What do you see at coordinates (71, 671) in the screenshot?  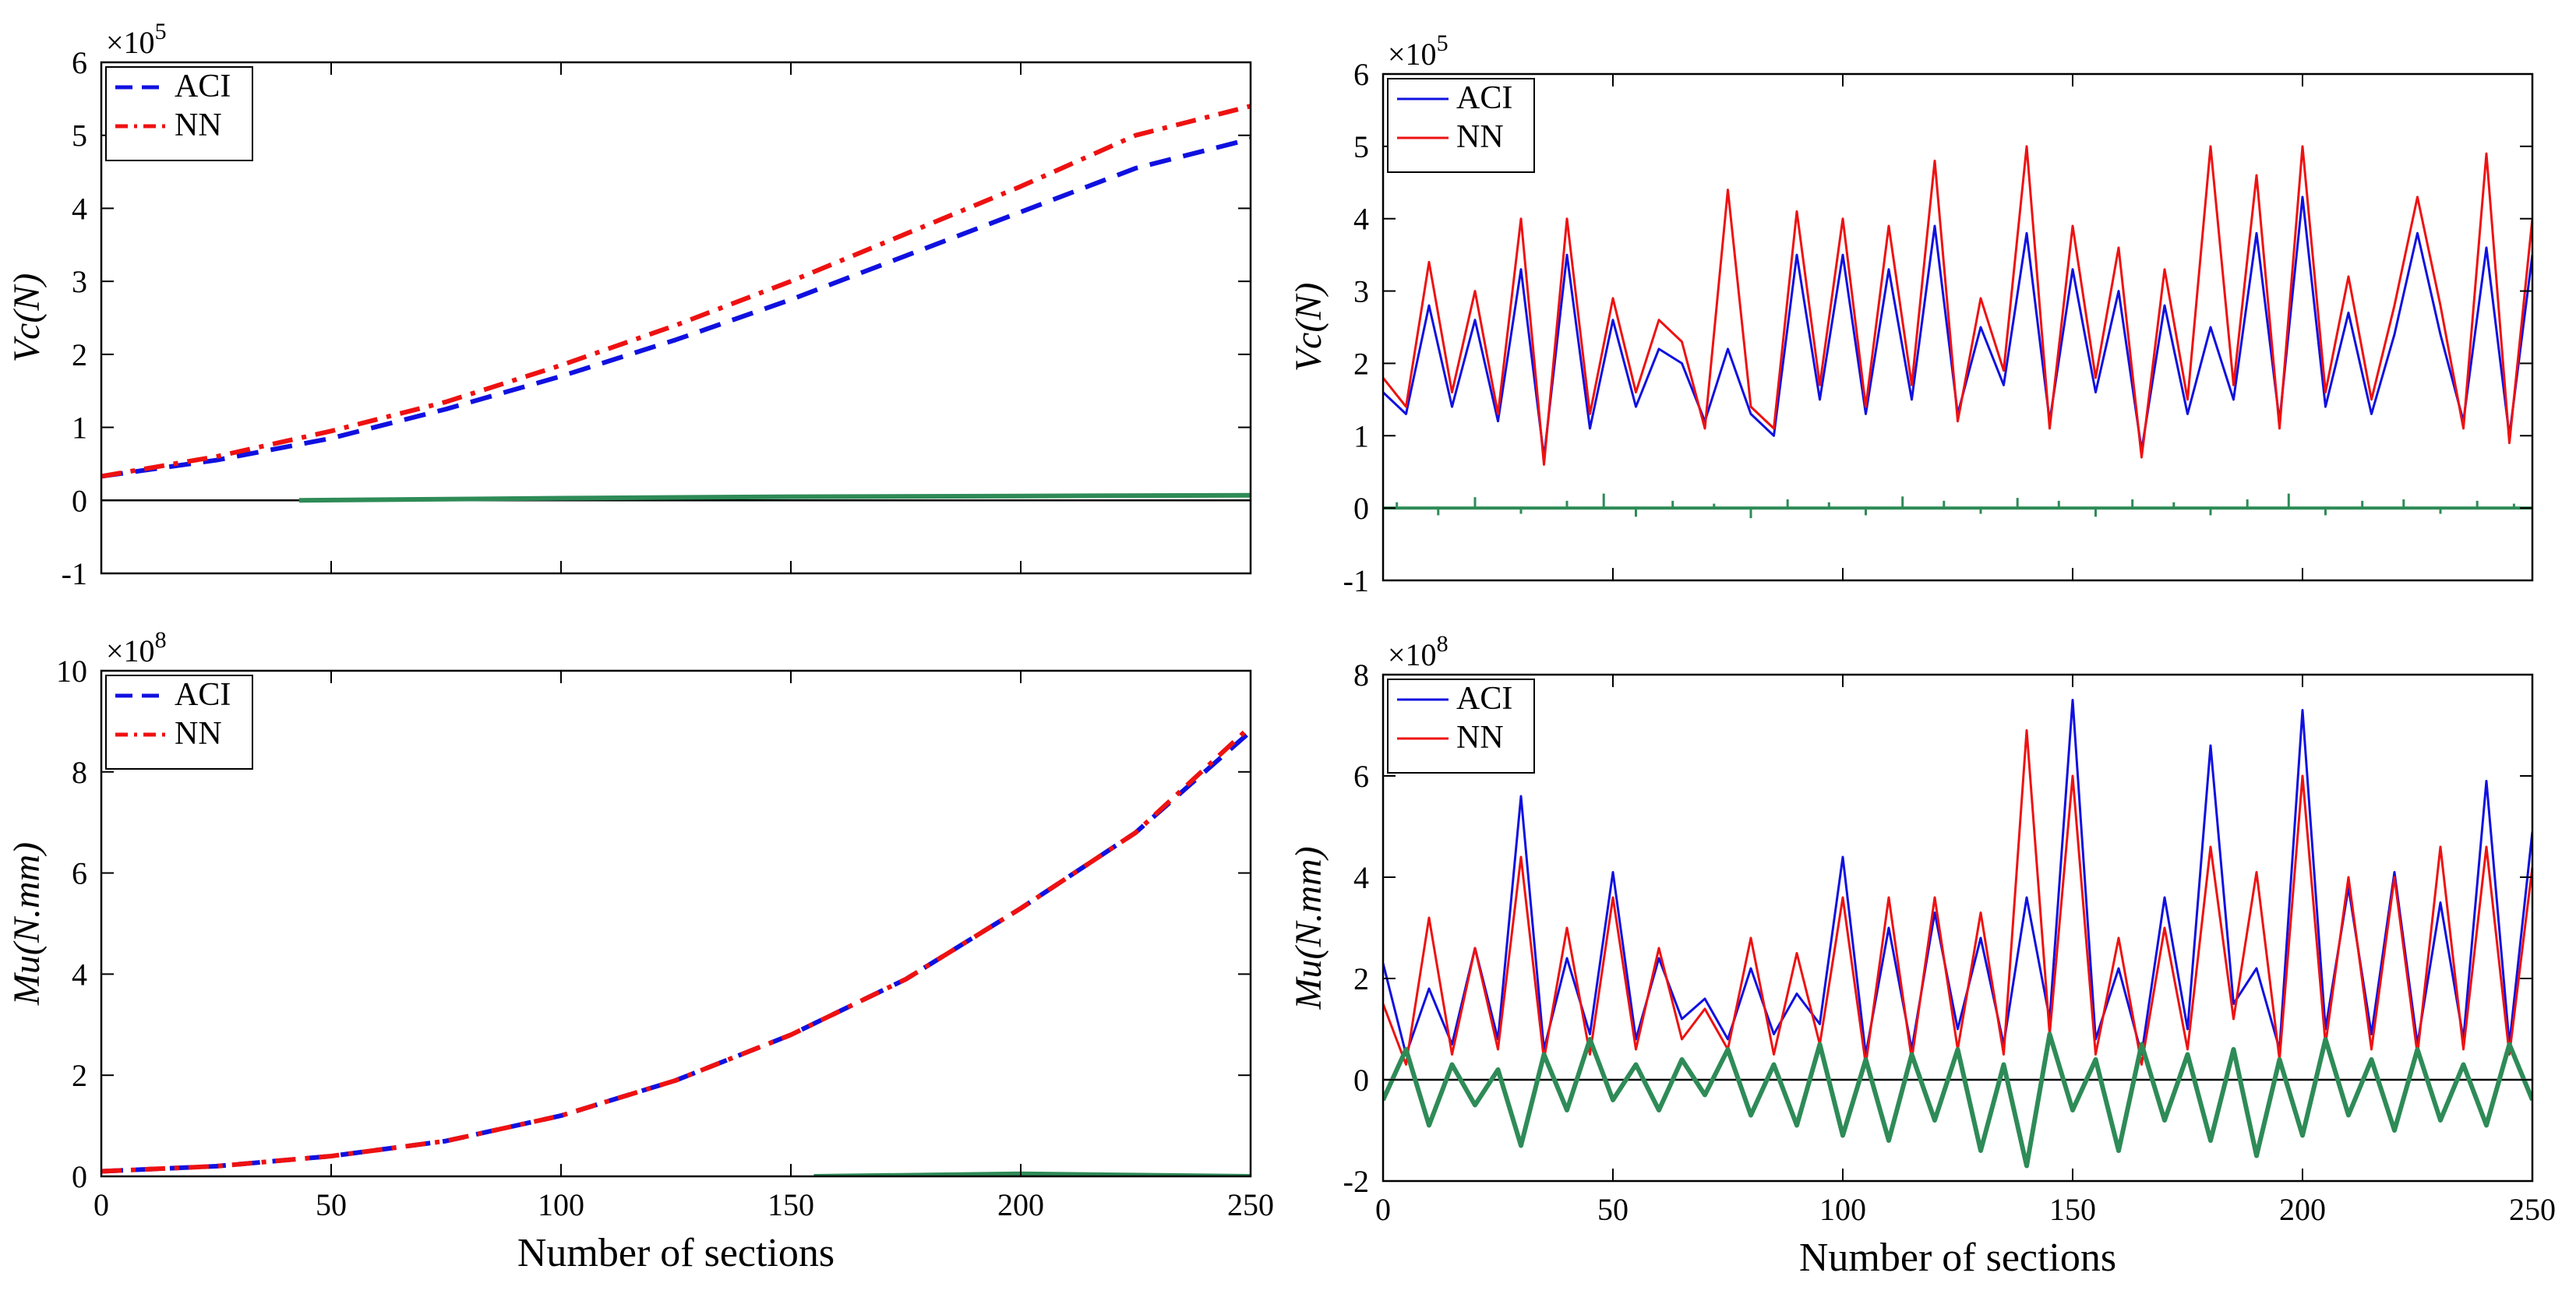 I see `y-tick-label: 10` at bounding box center [71, 671].